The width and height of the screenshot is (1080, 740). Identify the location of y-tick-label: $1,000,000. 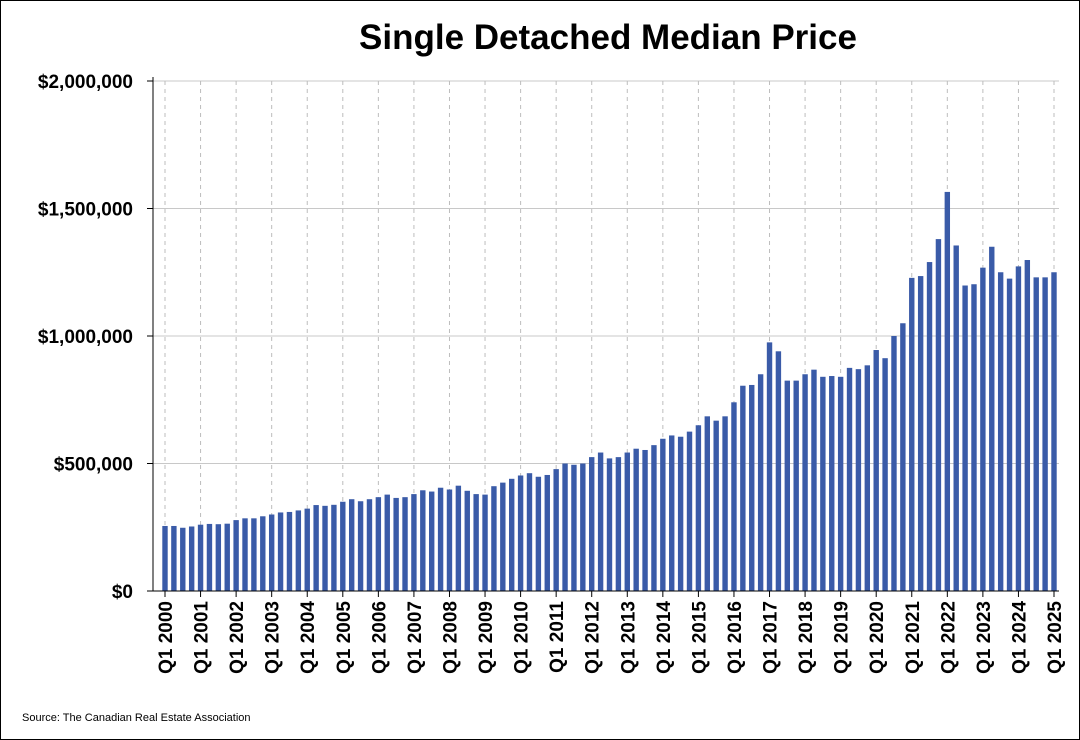
(85, 337).